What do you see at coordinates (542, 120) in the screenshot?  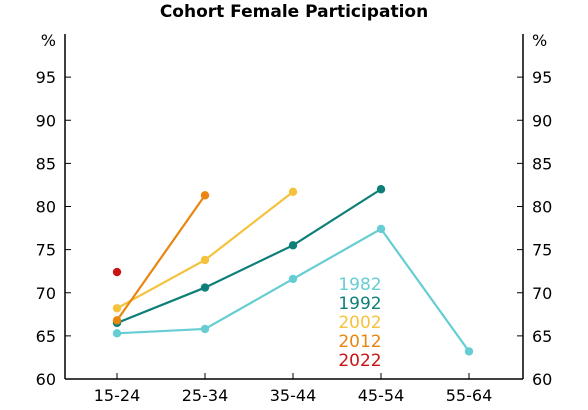 I see `y-tick-label-right: 90` at bounding box center [542, 120].